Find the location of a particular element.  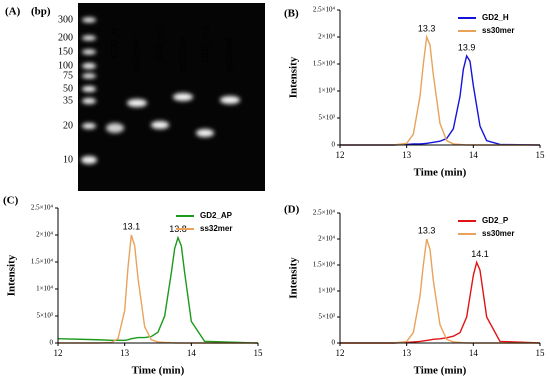

marker-label: 300 is located at coordinates (65, 19).